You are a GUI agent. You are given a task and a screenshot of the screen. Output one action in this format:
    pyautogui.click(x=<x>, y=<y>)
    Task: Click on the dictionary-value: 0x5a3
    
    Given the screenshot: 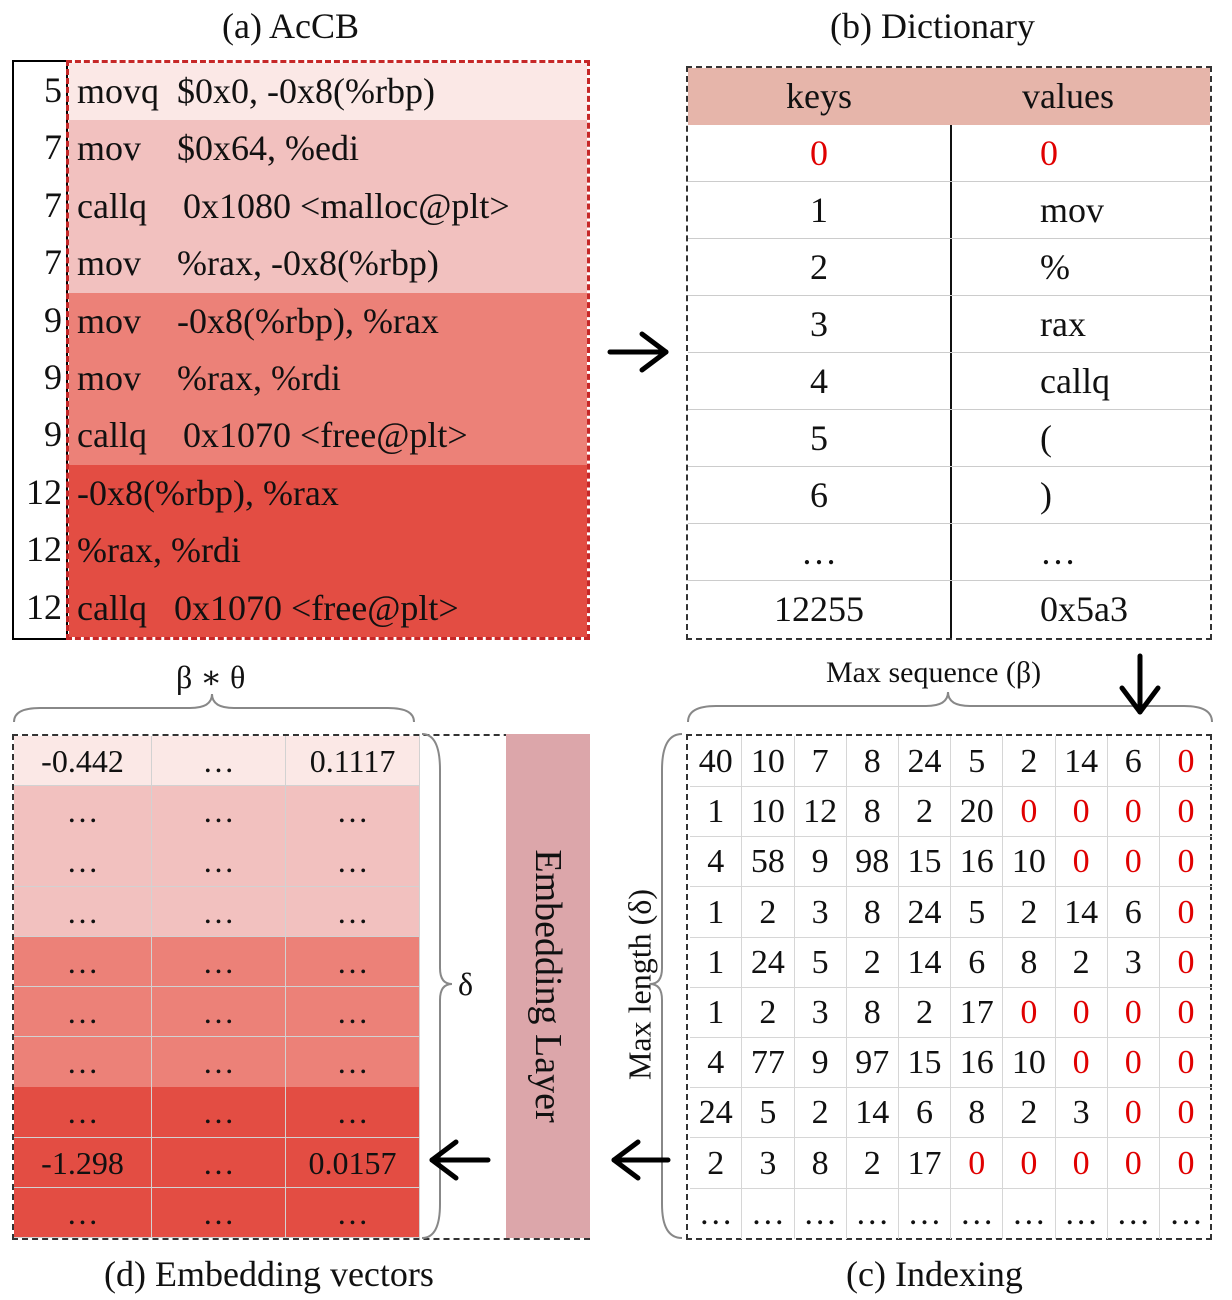 What is the action you would take?
    pyautogui.click(x=1084, y=609)
    